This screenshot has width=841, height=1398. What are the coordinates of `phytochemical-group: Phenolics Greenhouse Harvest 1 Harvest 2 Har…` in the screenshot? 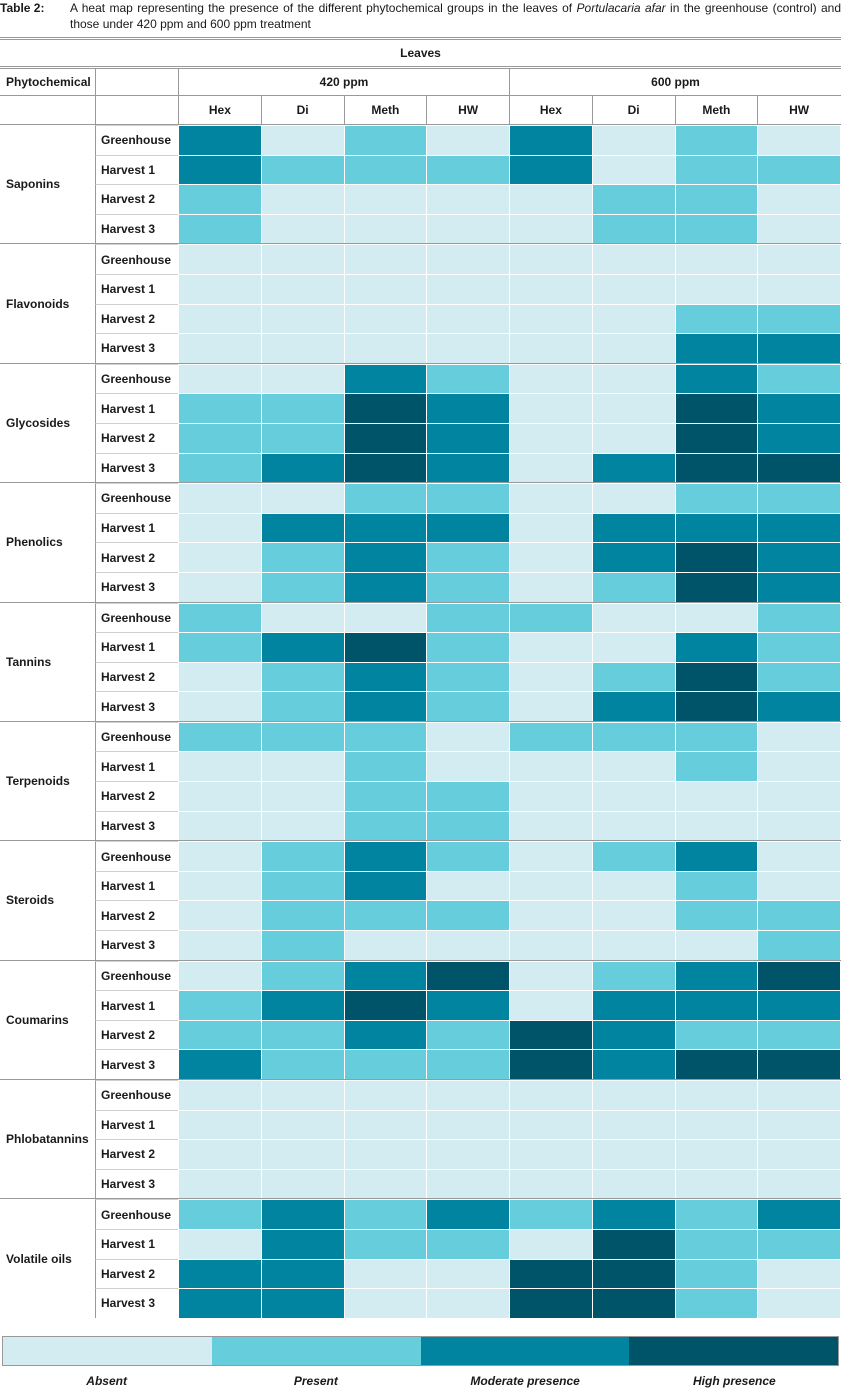 It's located at (420, 542).